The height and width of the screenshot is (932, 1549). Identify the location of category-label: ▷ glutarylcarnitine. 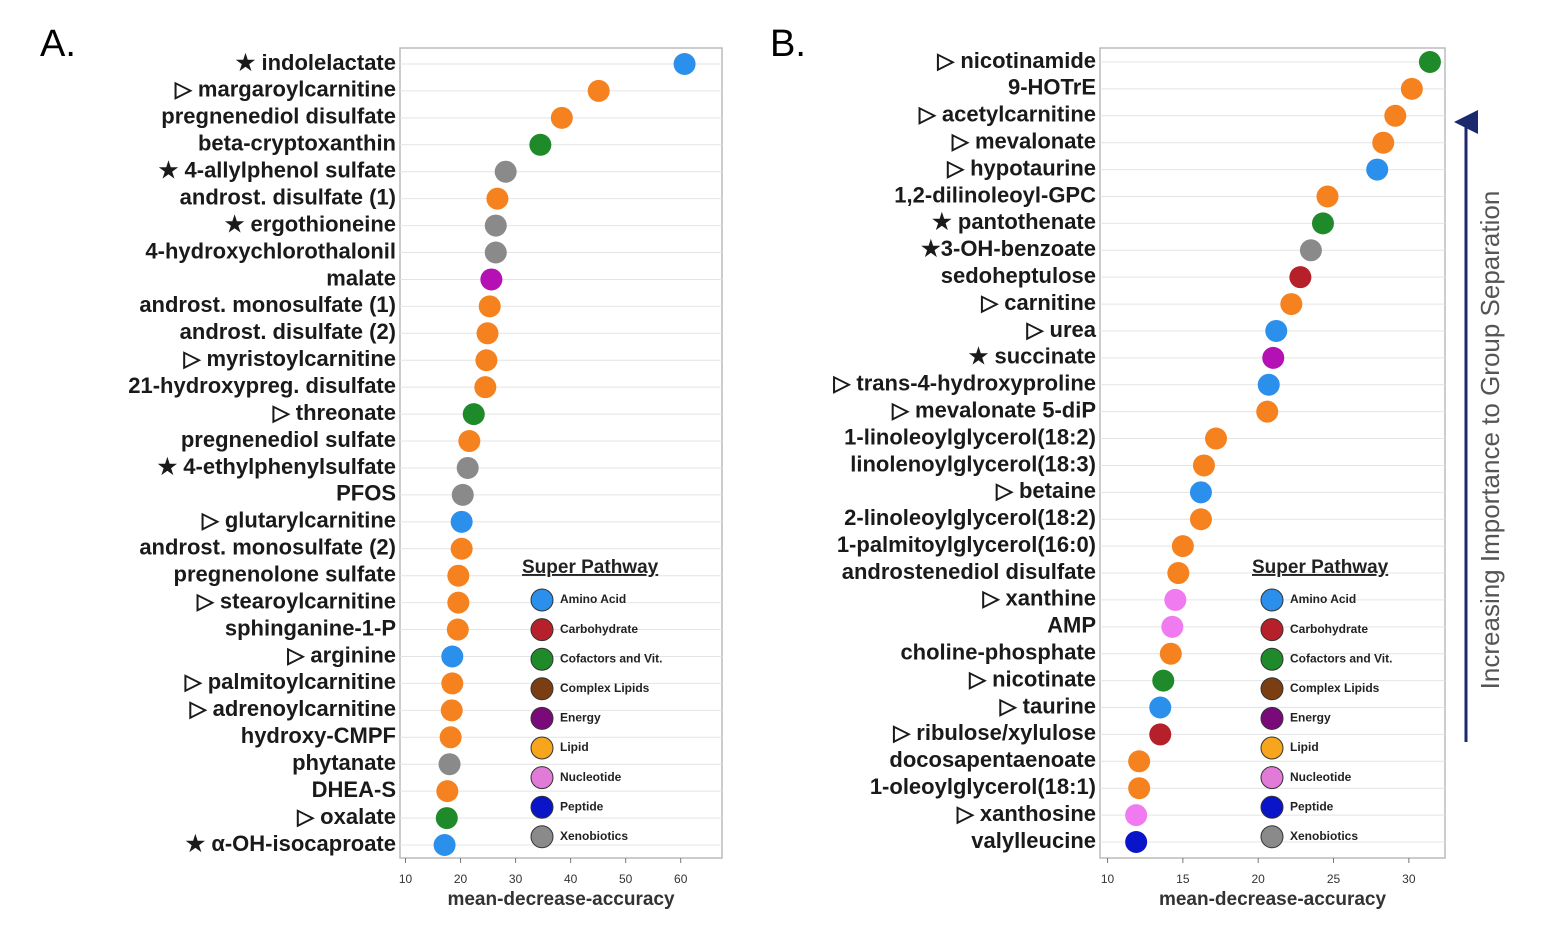
(298, 520).